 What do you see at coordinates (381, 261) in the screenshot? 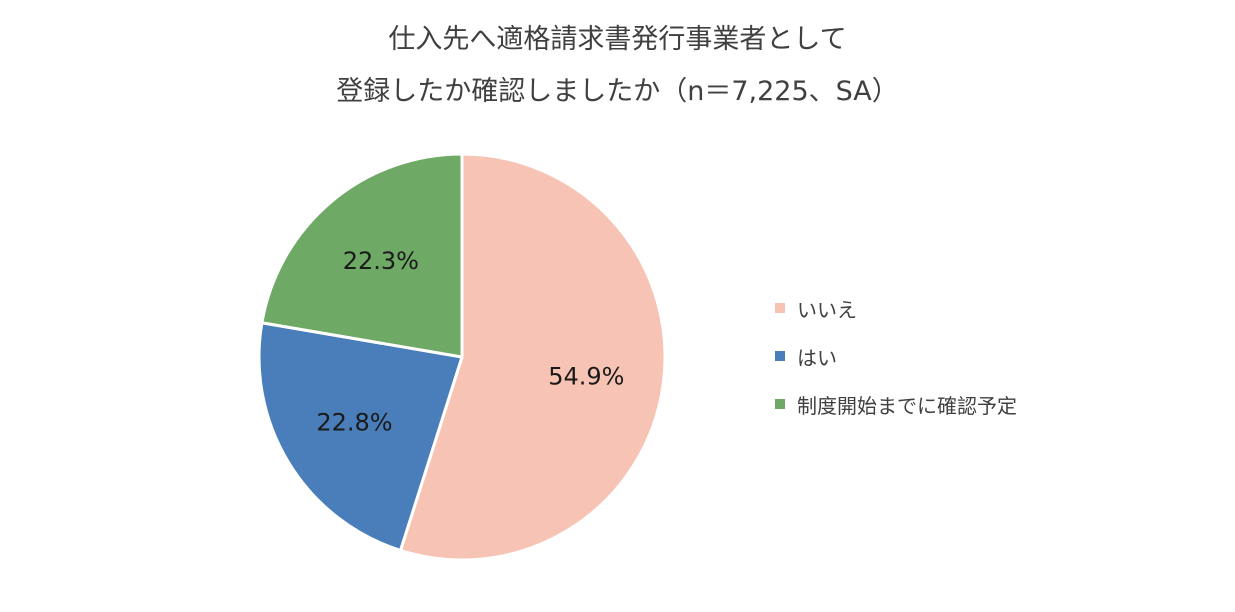
I see `data-label-planned: 22.3%` at bounding box center [381, 261].